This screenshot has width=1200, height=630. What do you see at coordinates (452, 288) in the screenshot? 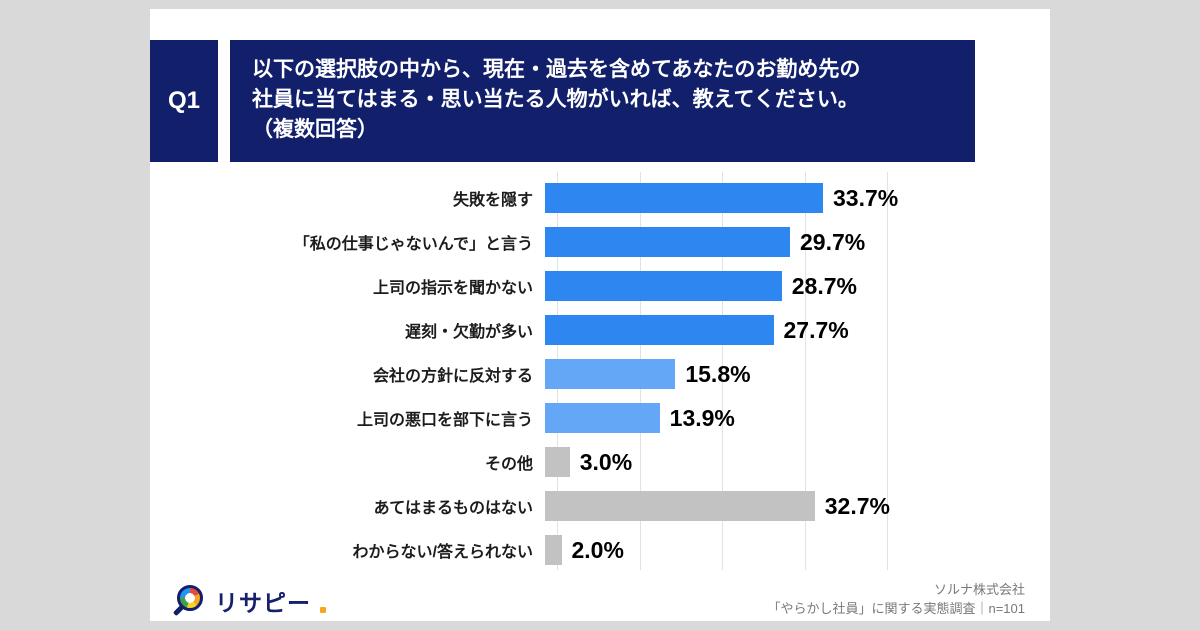
I see `category-label: 上司の指示を聞かない` at bounding box center [452, 288].